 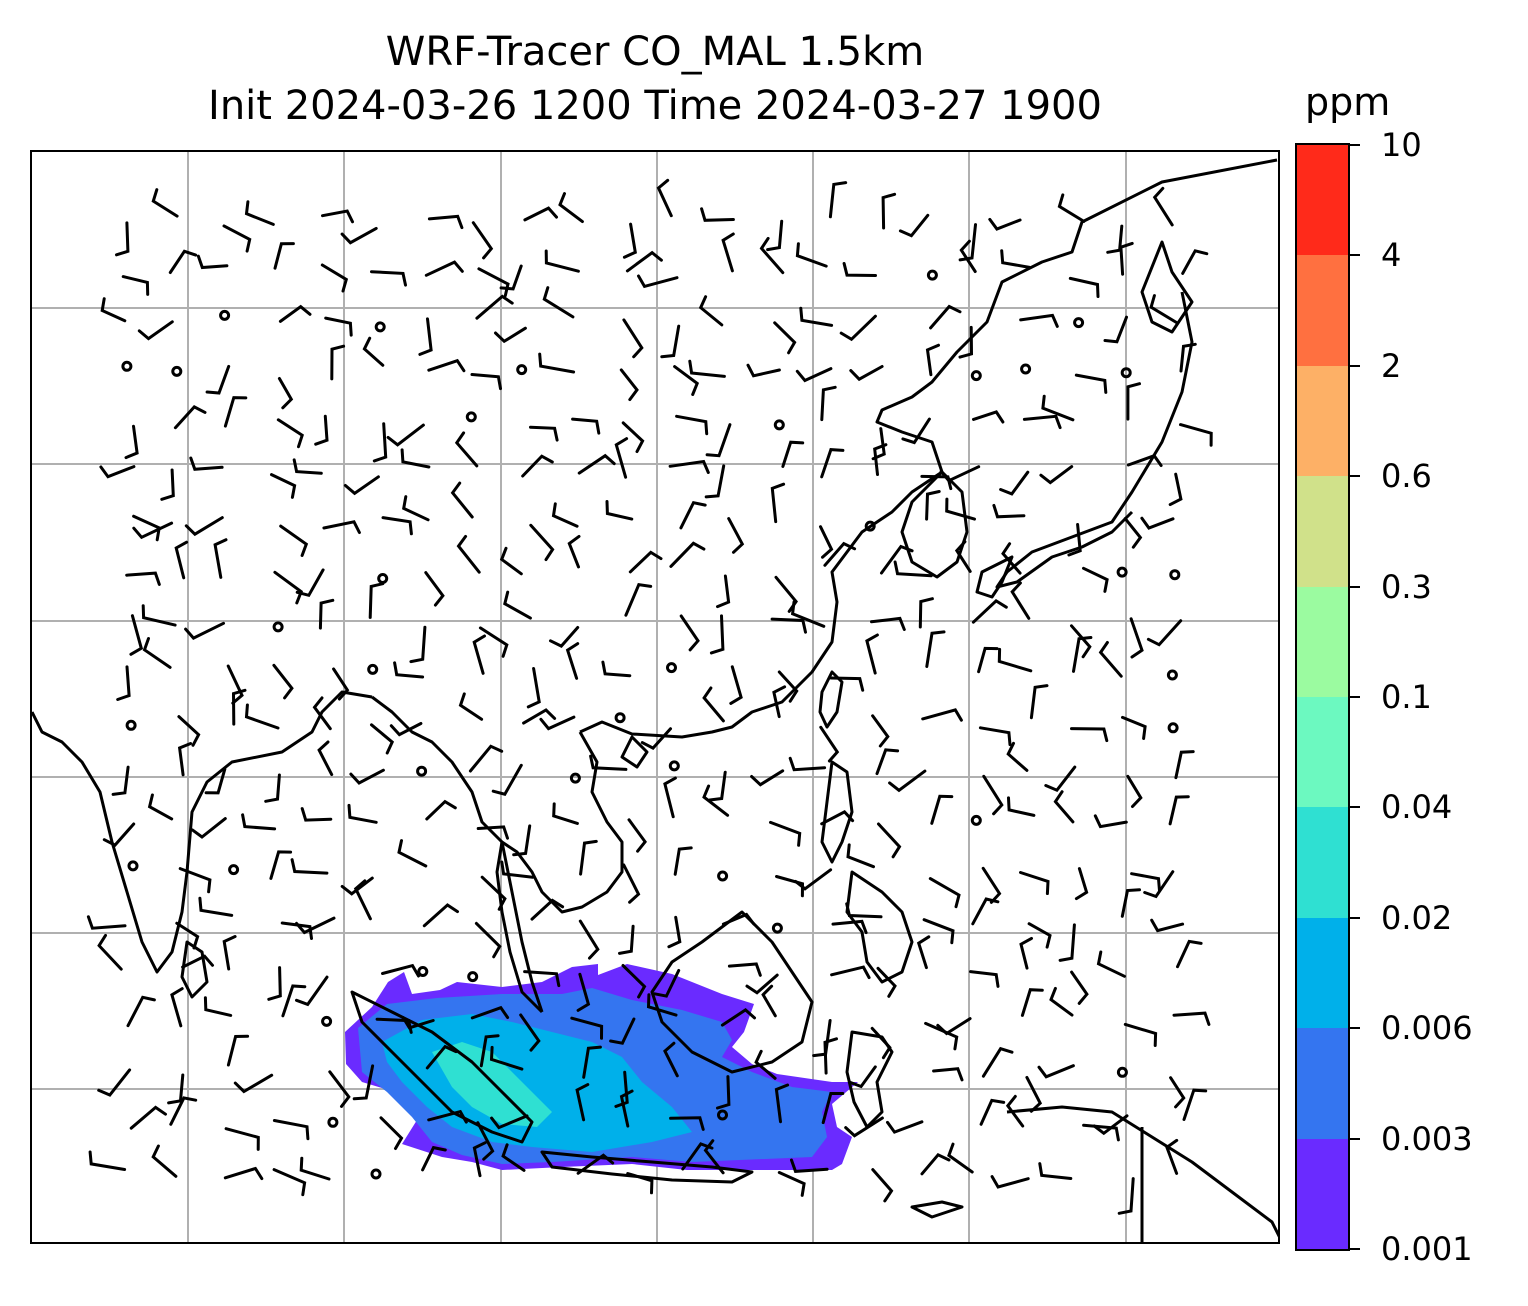 I want to click on colorbar-tick-label: 0.006, so click(x=1427, y=1028).